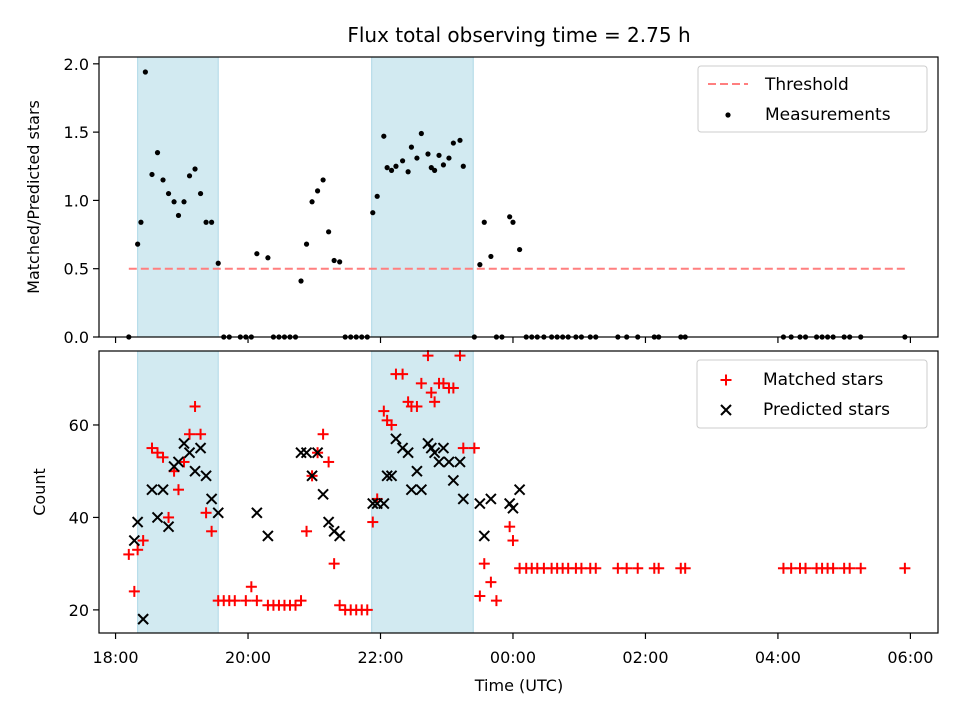 The height and width of the screenshot is (720, 960). I want to click on top-y-tick-label: 1.5, so click(76, 132).